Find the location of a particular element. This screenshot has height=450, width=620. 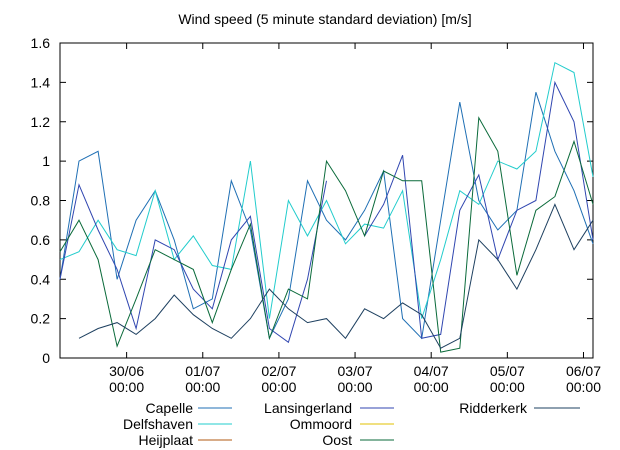

x-tick-label: 02/07 00:00 is located at coordinates (278, 379).